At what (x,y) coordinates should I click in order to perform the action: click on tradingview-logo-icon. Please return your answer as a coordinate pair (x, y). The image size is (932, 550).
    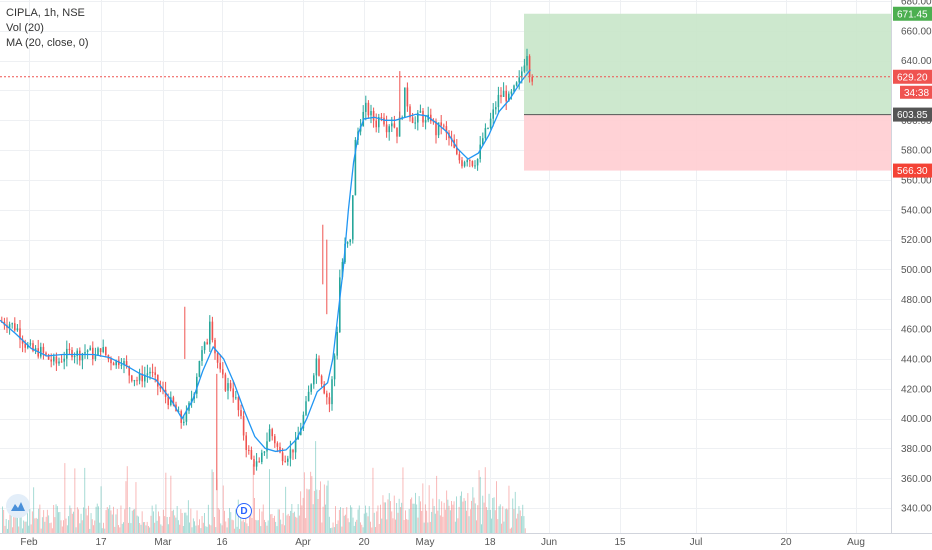
    Looking at the image, I should click on (18, 506).